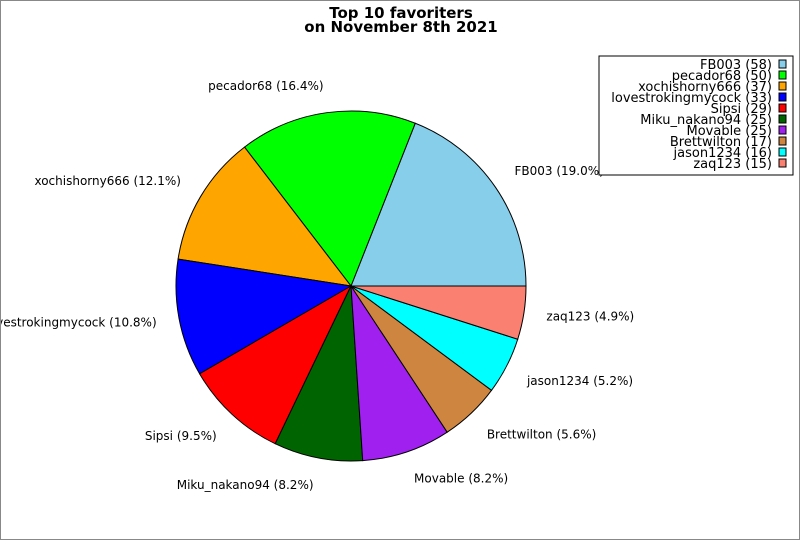 This screenshot has width=800, height=540. What do you see at coordinates (782, 64) in the screenshot?
I see `legend-swatch-FB003` at bounding box center [782, 64].